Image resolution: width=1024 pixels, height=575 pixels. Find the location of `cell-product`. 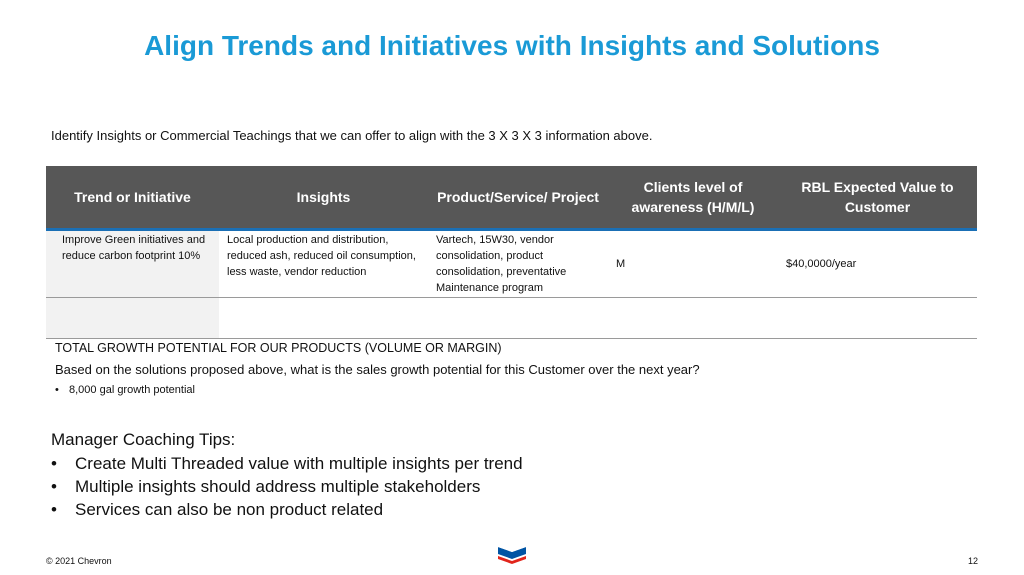

cell-product is located at coordinates (518, 318).